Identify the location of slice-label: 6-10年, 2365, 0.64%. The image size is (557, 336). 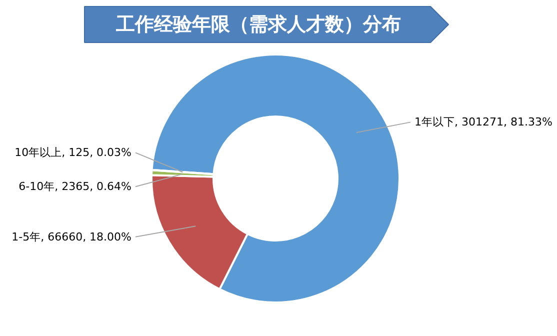
(75, 187).